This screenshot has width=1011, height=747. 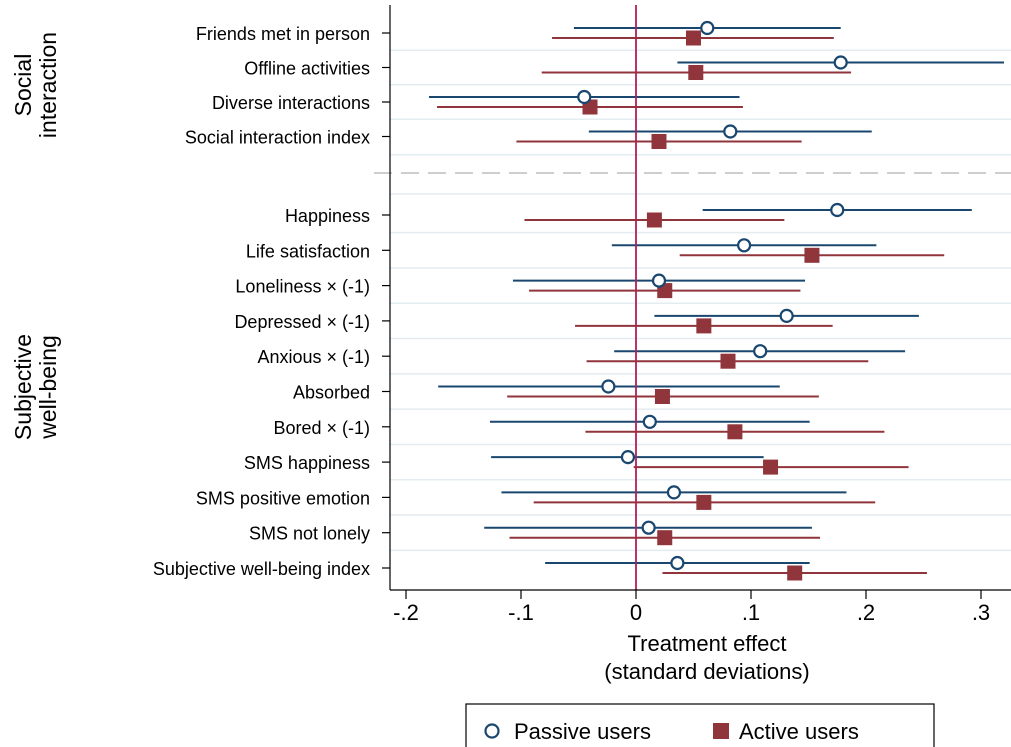 What do you see at coordinates (283, 34) in the screenshot?
I see `row-label: Friends met in person` at bounding box center [283, 34].